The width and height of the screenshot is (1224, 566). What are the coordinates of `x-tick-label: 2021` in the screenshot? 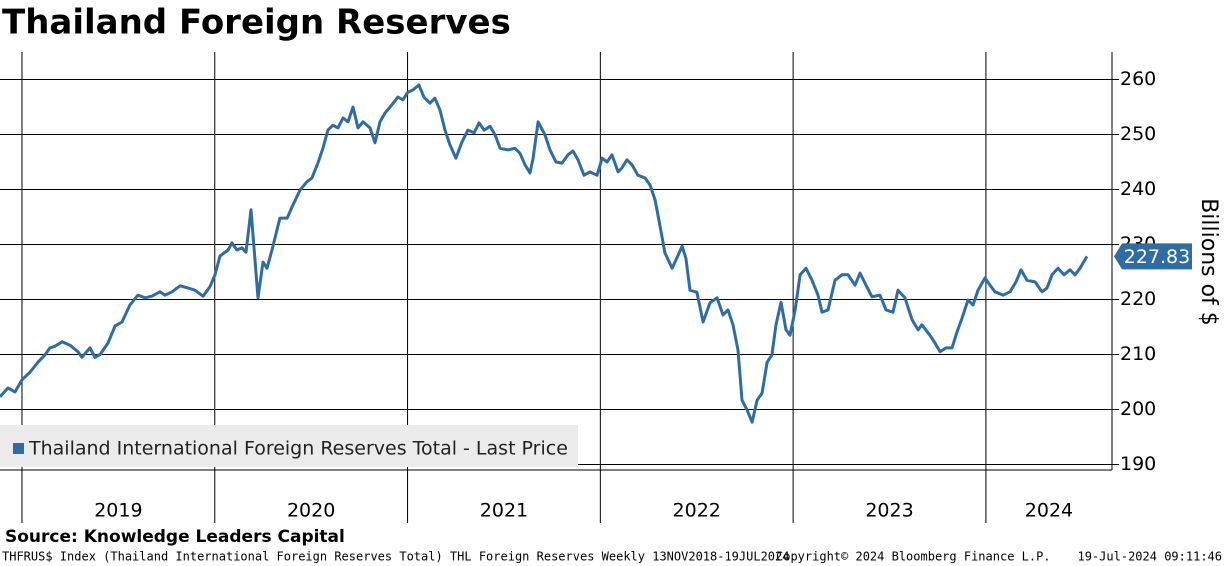 It's located at (504, 511).